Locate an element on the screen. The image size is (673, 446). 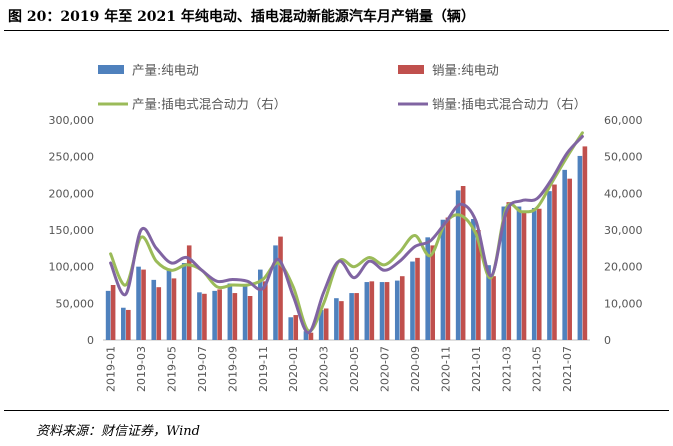
figure-title: 图 20：2019 年至 2021 年纯电动、插电混动新能源汽车月产销量（辆） is located at coordinates (241, 17).